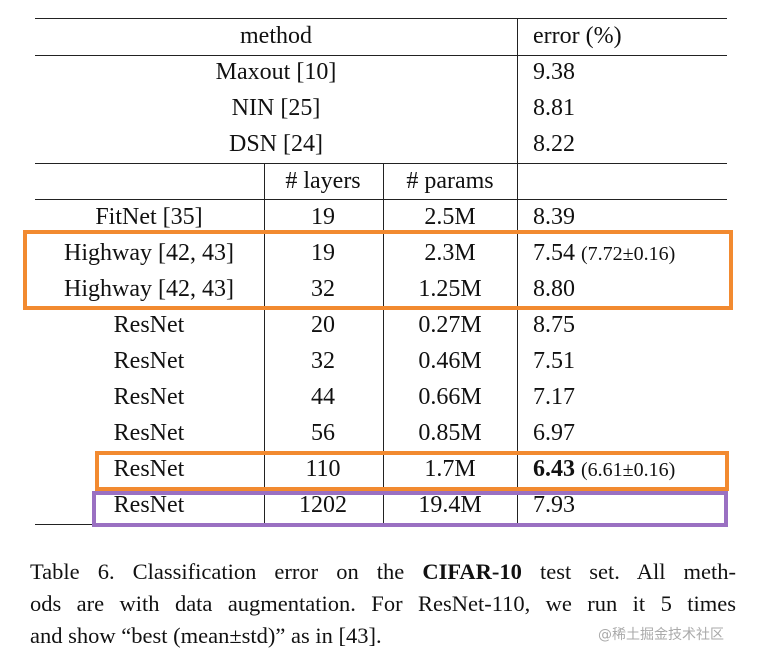  I want to click on cell: FitNet [35], so click(149, 217).